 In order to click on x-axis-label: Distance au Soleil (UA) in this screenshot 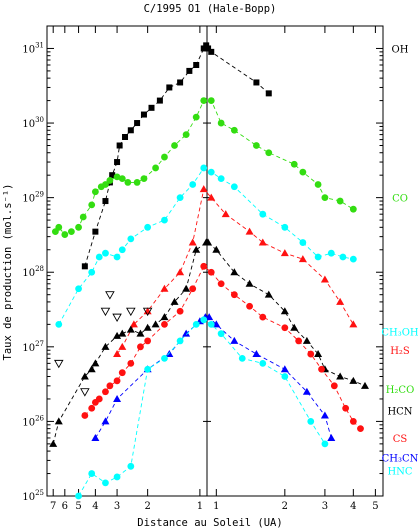, I will do `click(209, 523)`.